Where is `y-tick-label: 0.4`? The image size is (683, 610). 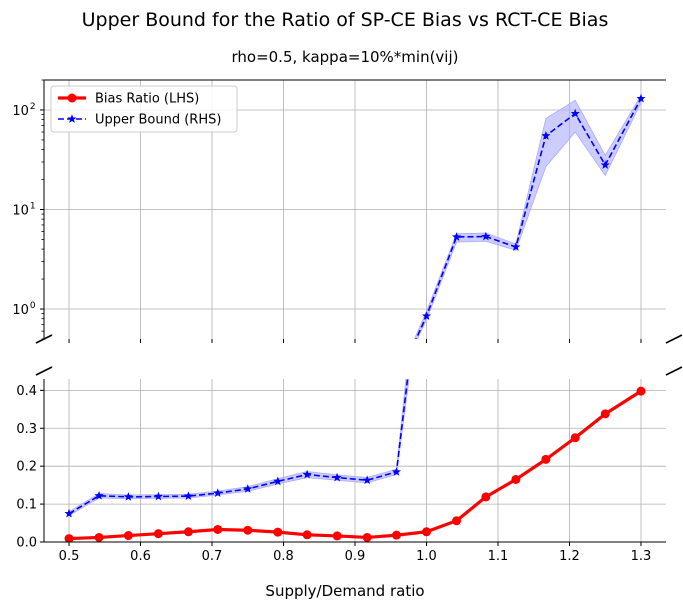 y-tick-label: 0.4 is located at coordinates (26, 391).